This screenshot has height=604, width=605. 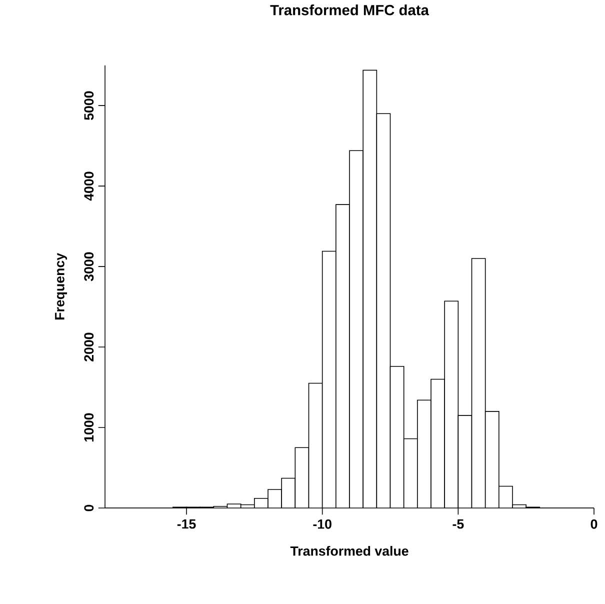 I want to click on y-tick-label: 0, so click(x=89, y=508).